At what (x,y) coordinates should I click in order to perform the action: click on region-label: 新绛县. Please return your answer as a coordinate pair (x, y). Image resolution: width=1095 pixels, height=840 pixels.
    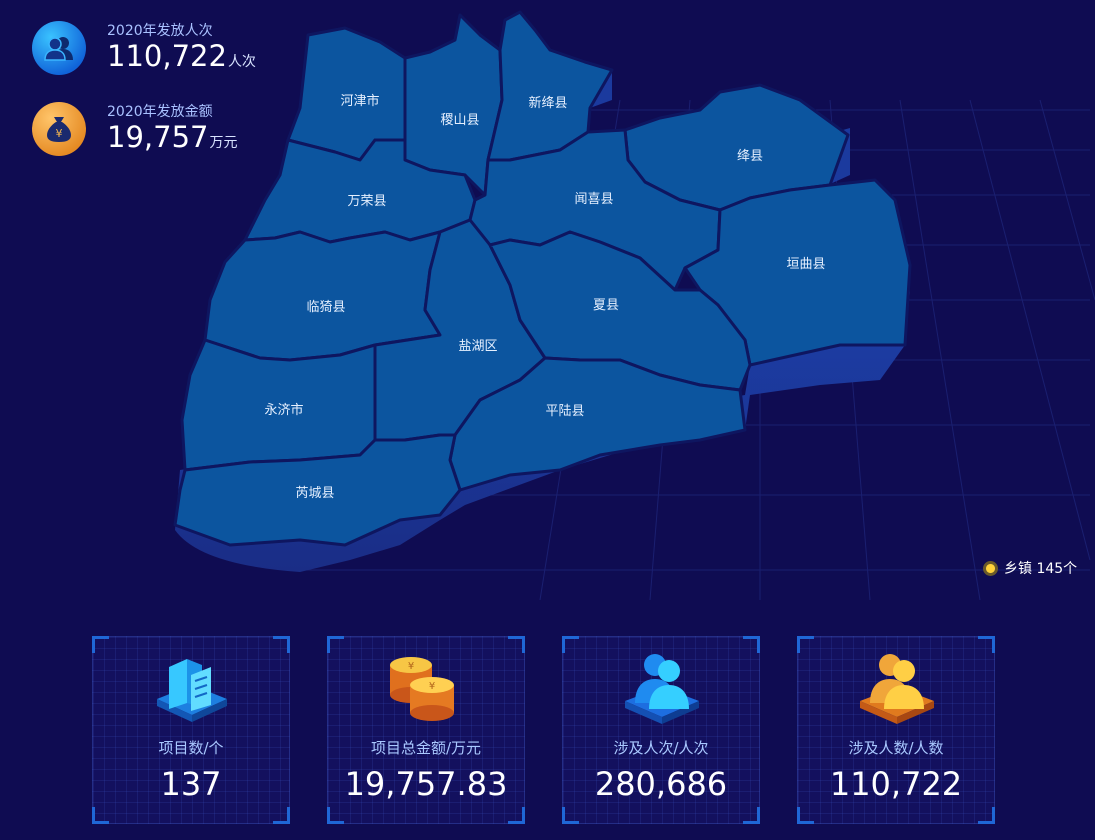
    Looking at the image, I should click on (547, 103).